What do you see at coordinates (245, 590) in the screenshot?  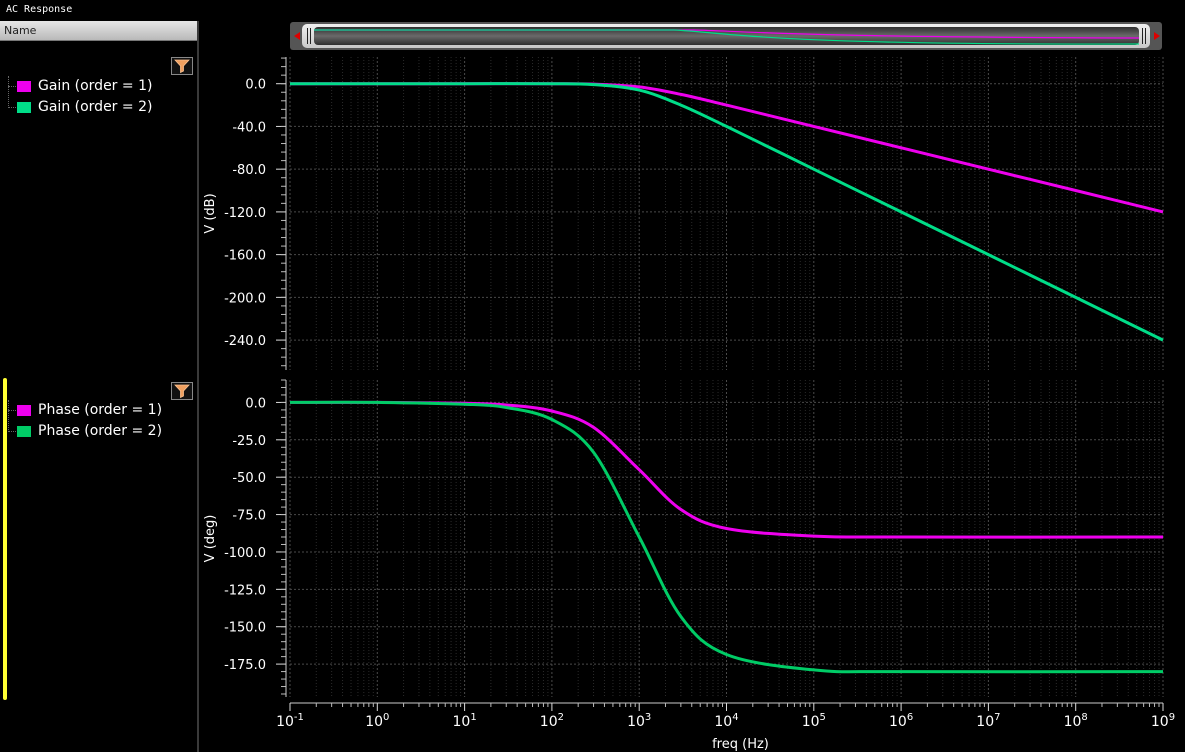 I see `y-tick-label: -125.0` at bounding box center [245, 590].